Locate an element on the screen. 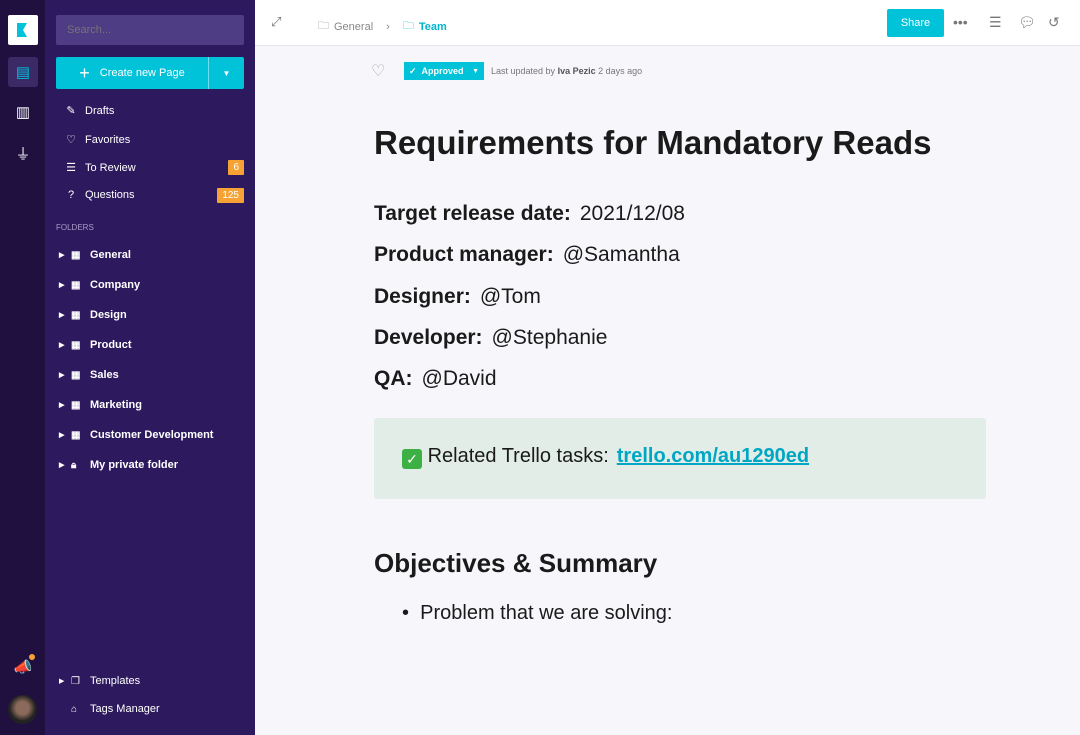  count-badge: 125 is located at coordinates (230, 195).